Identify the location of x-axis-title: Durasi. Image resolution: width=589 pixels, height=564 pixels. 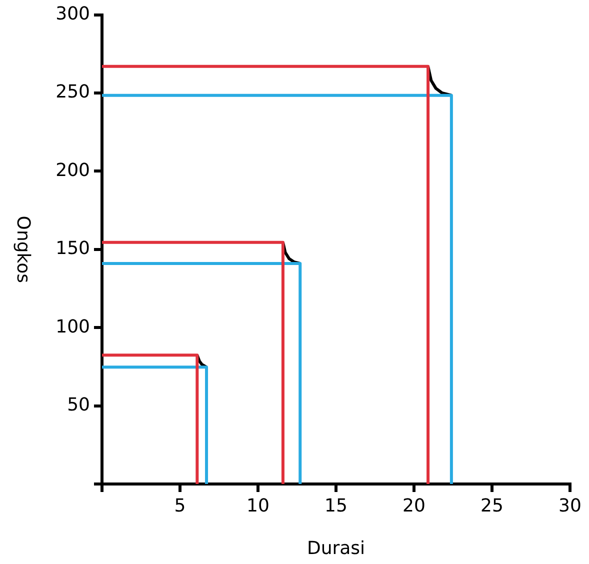
(336, 548).